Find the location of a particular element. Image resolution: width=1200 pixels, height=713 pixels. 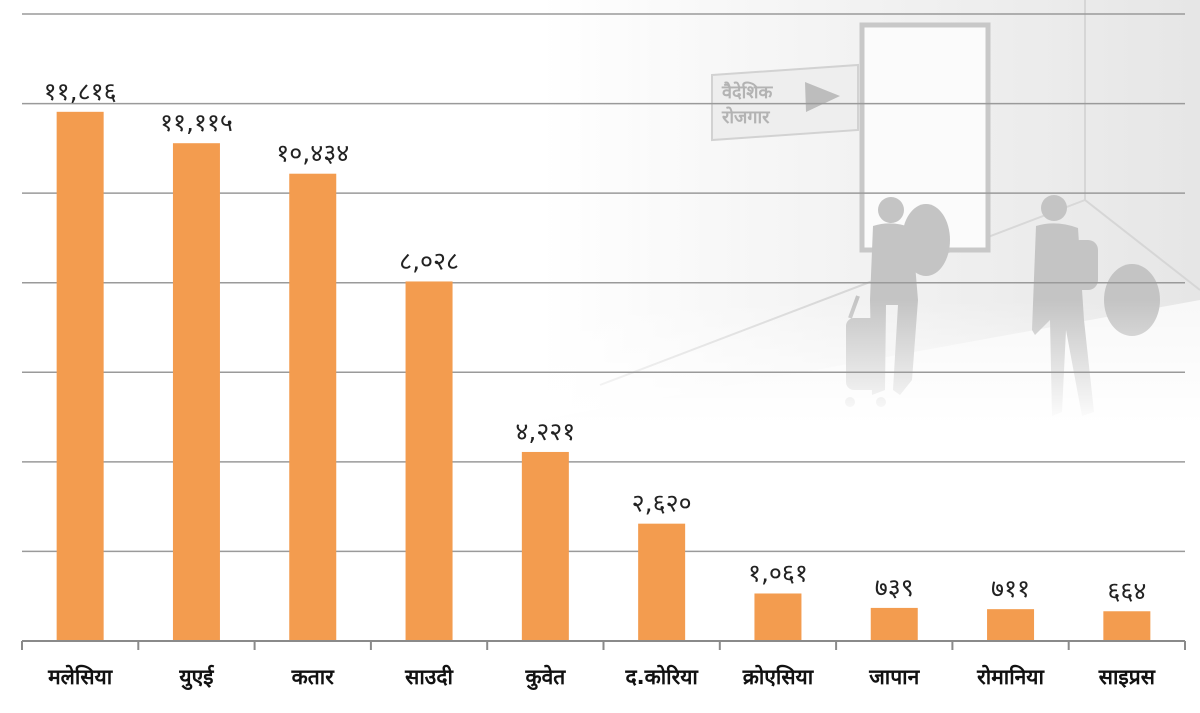

sign-line-2: रोजगार is located at coordinates (745, 117).